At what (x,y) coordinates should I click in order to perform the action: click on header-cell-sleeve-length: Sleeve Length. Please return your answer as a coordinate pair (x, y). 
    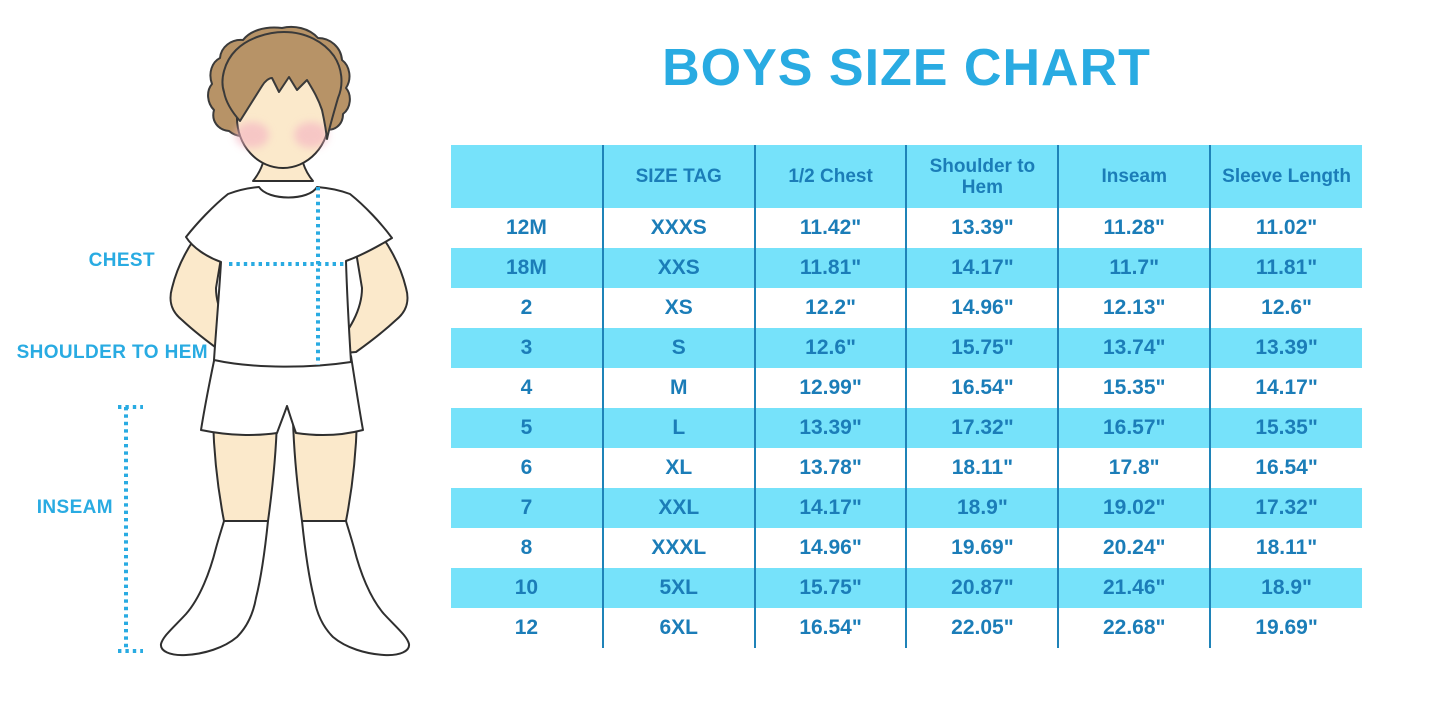
    Looking at the image, I should click on (1285, 176).